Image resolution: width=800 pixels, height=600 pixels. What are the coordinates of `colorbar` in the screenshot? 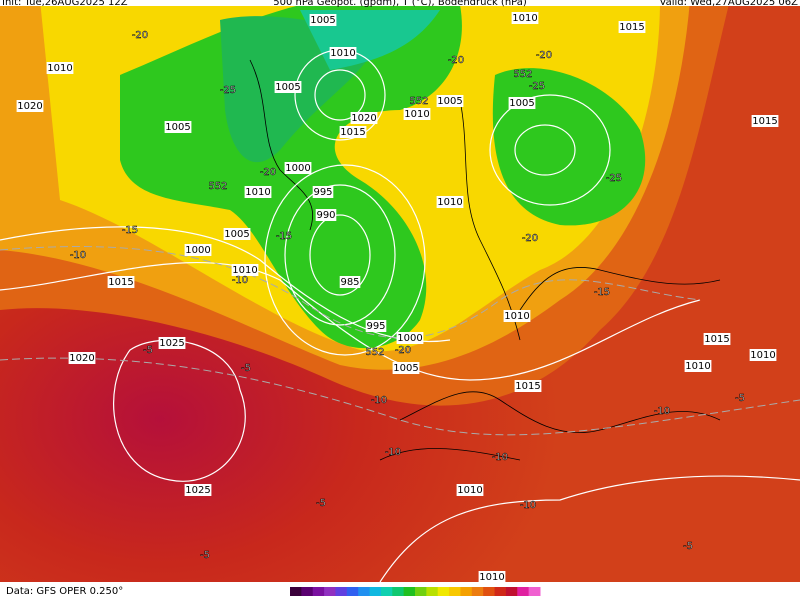 It's located at (415, 591).